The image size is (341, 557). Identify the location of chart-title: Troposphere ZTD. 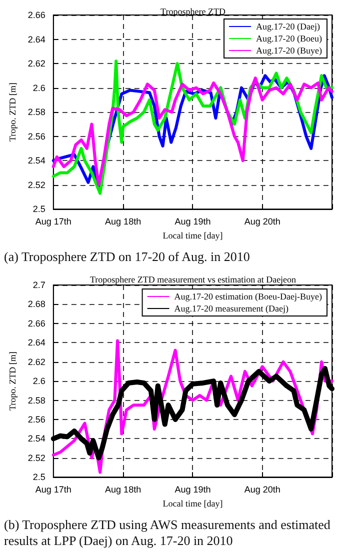
(193, 11).